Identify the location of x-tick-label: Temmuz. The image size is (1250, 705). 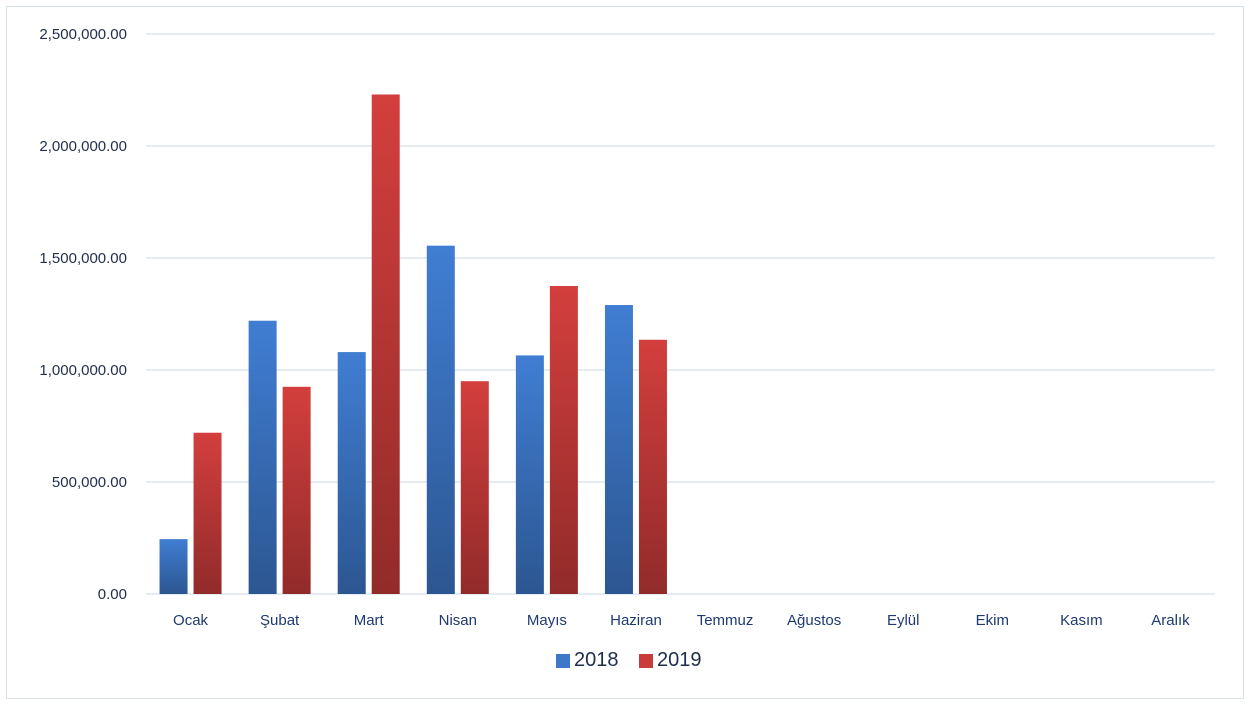
(725, 620).